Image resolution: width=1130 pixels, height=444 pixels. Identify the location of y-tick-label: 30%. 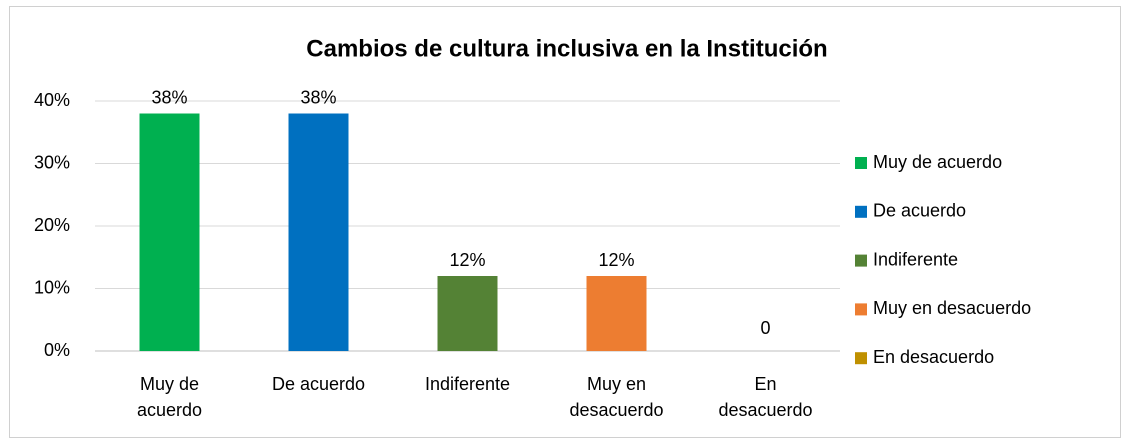
(52, 162).